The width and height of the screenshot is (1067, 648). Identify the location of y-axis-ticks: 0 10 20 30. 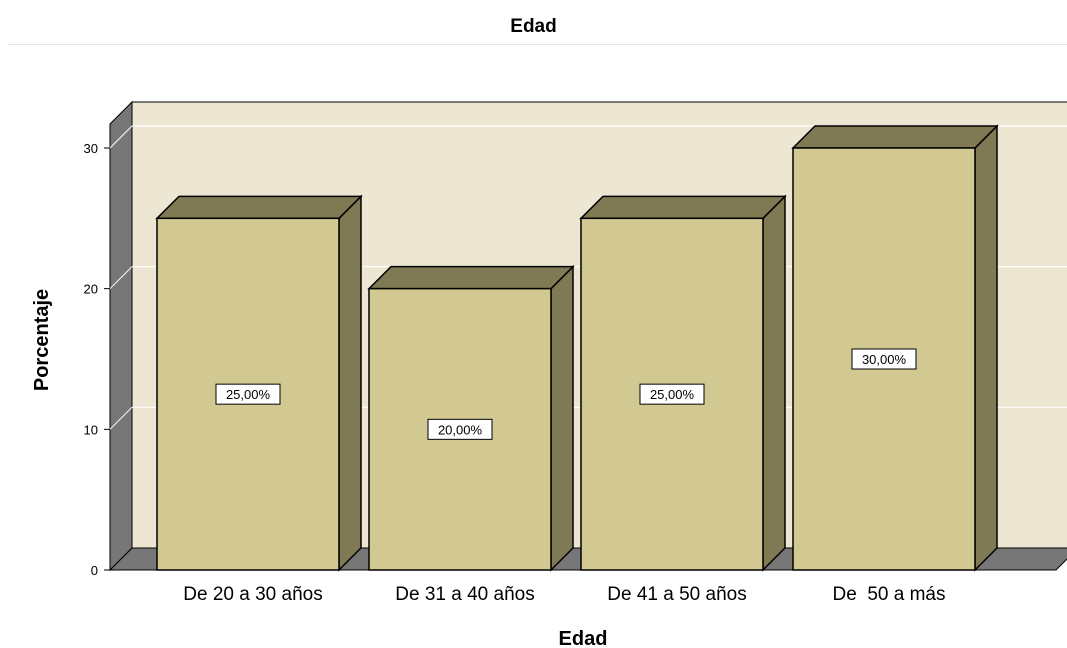
(97, 359).